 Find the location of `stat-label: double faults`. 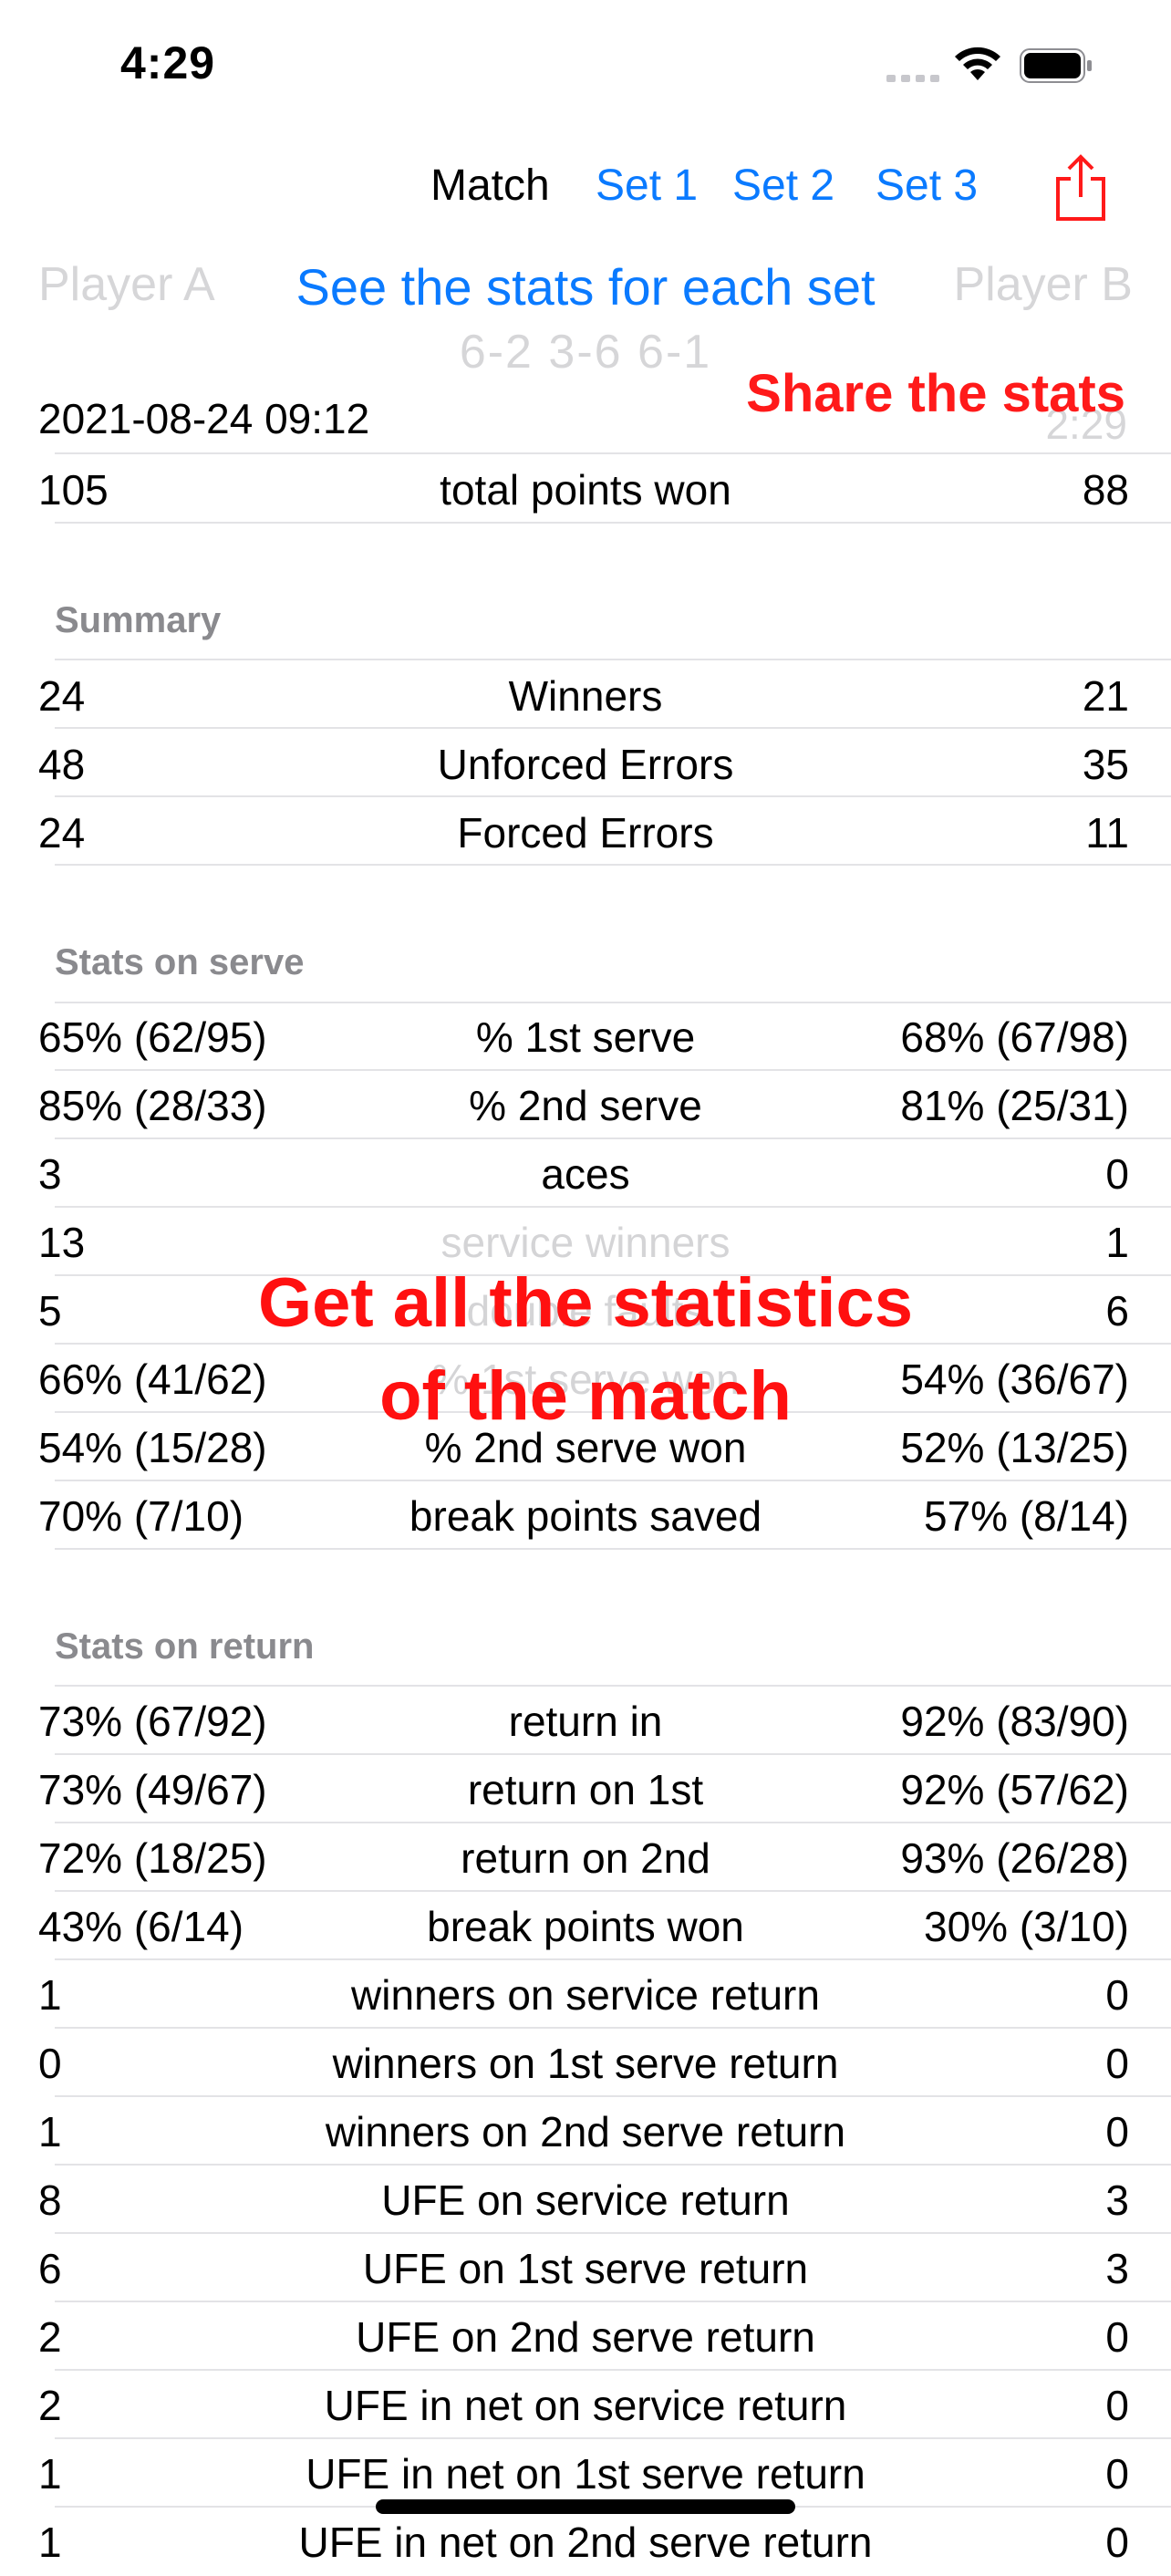

stat-label: double faults is located at coordinates (585, 1311).